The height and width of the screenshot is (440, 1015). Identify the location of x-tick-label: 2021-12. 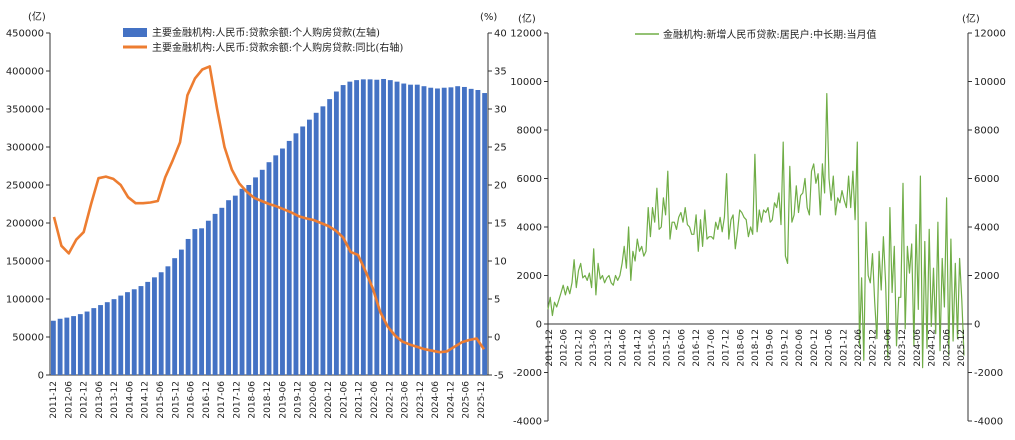
(360, 400).